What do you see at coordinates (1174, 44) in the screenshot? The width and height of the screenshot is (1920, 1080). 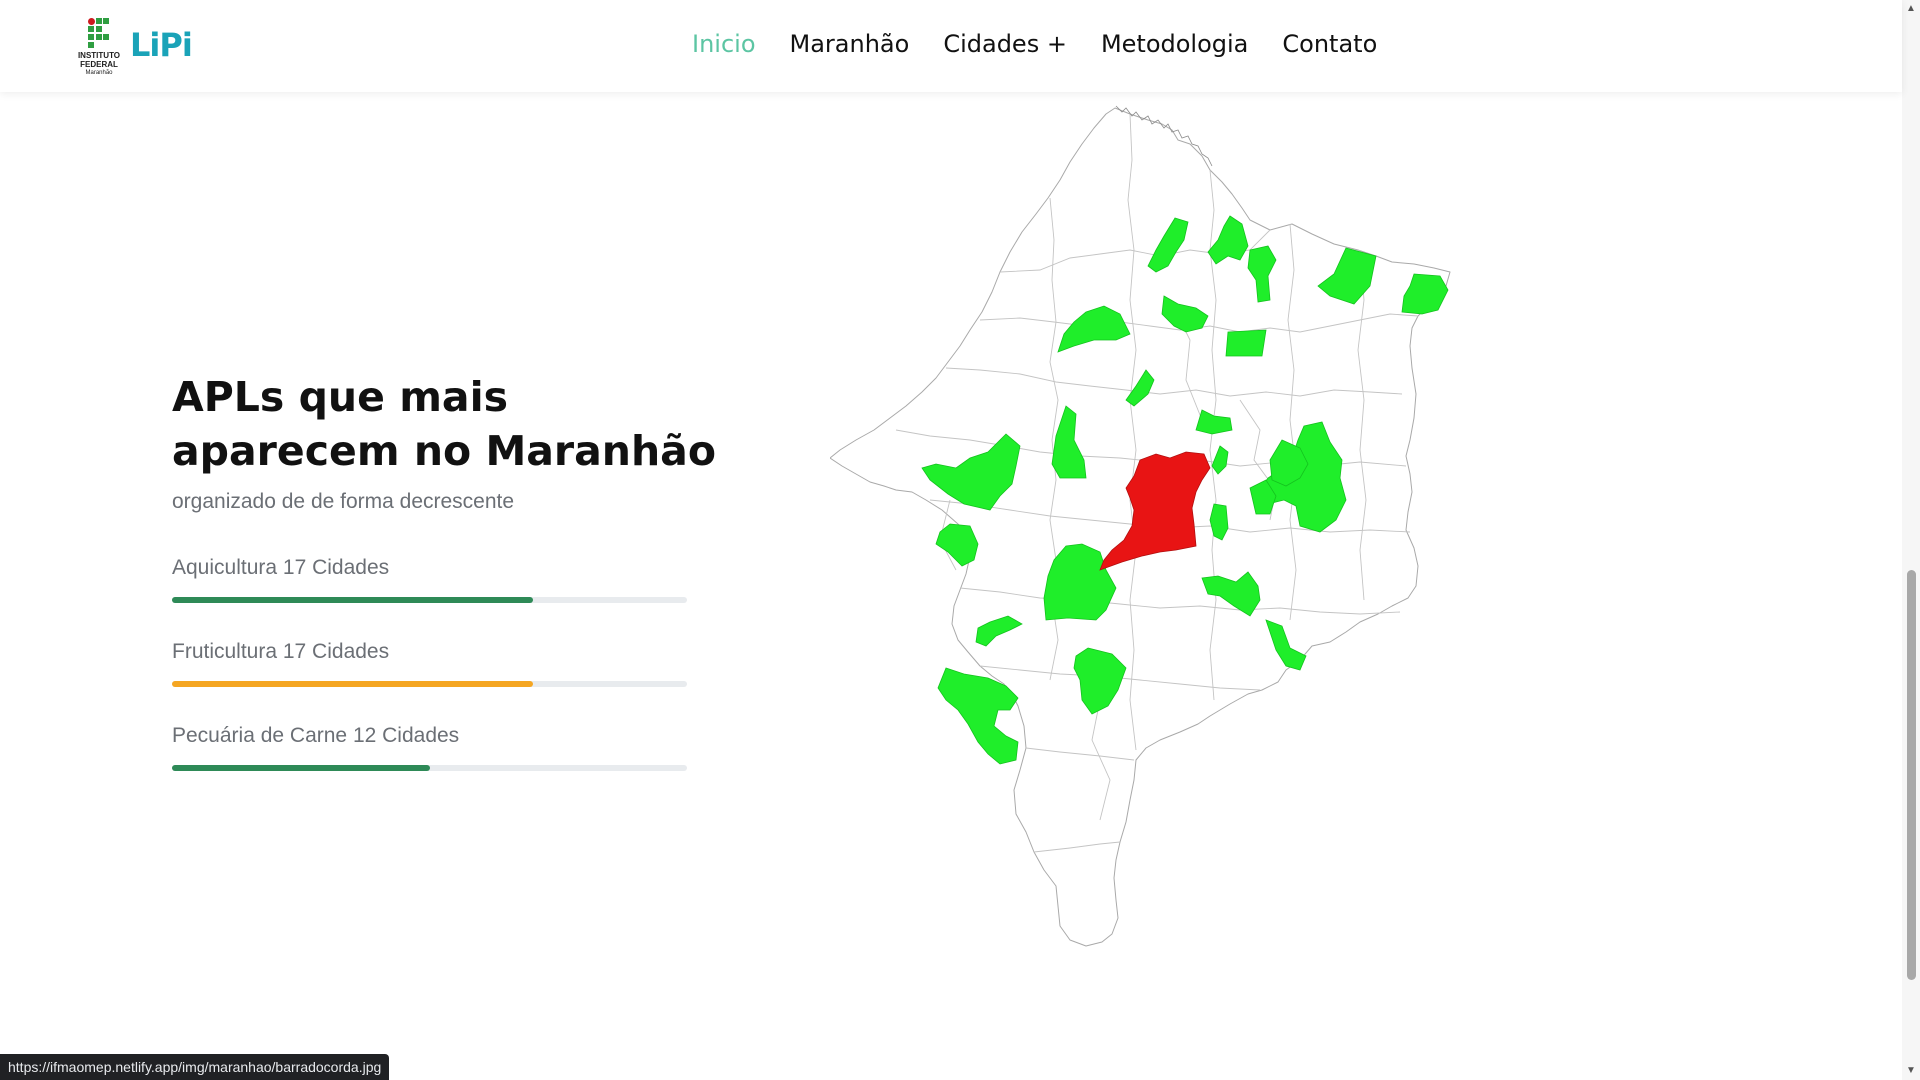 I see `nav-metodologia: Metodologia` at bounding box center [1174, 44].